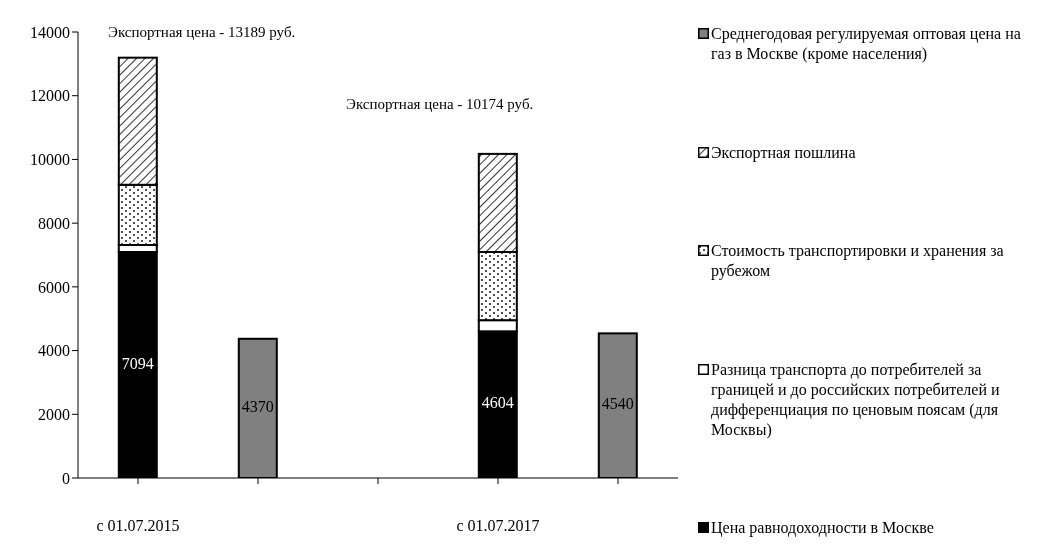 The image size is (1042, 549). Describe the element at coordinates (54, 414) in the screenshot. I see `y-tick-label: 2000` at that location.